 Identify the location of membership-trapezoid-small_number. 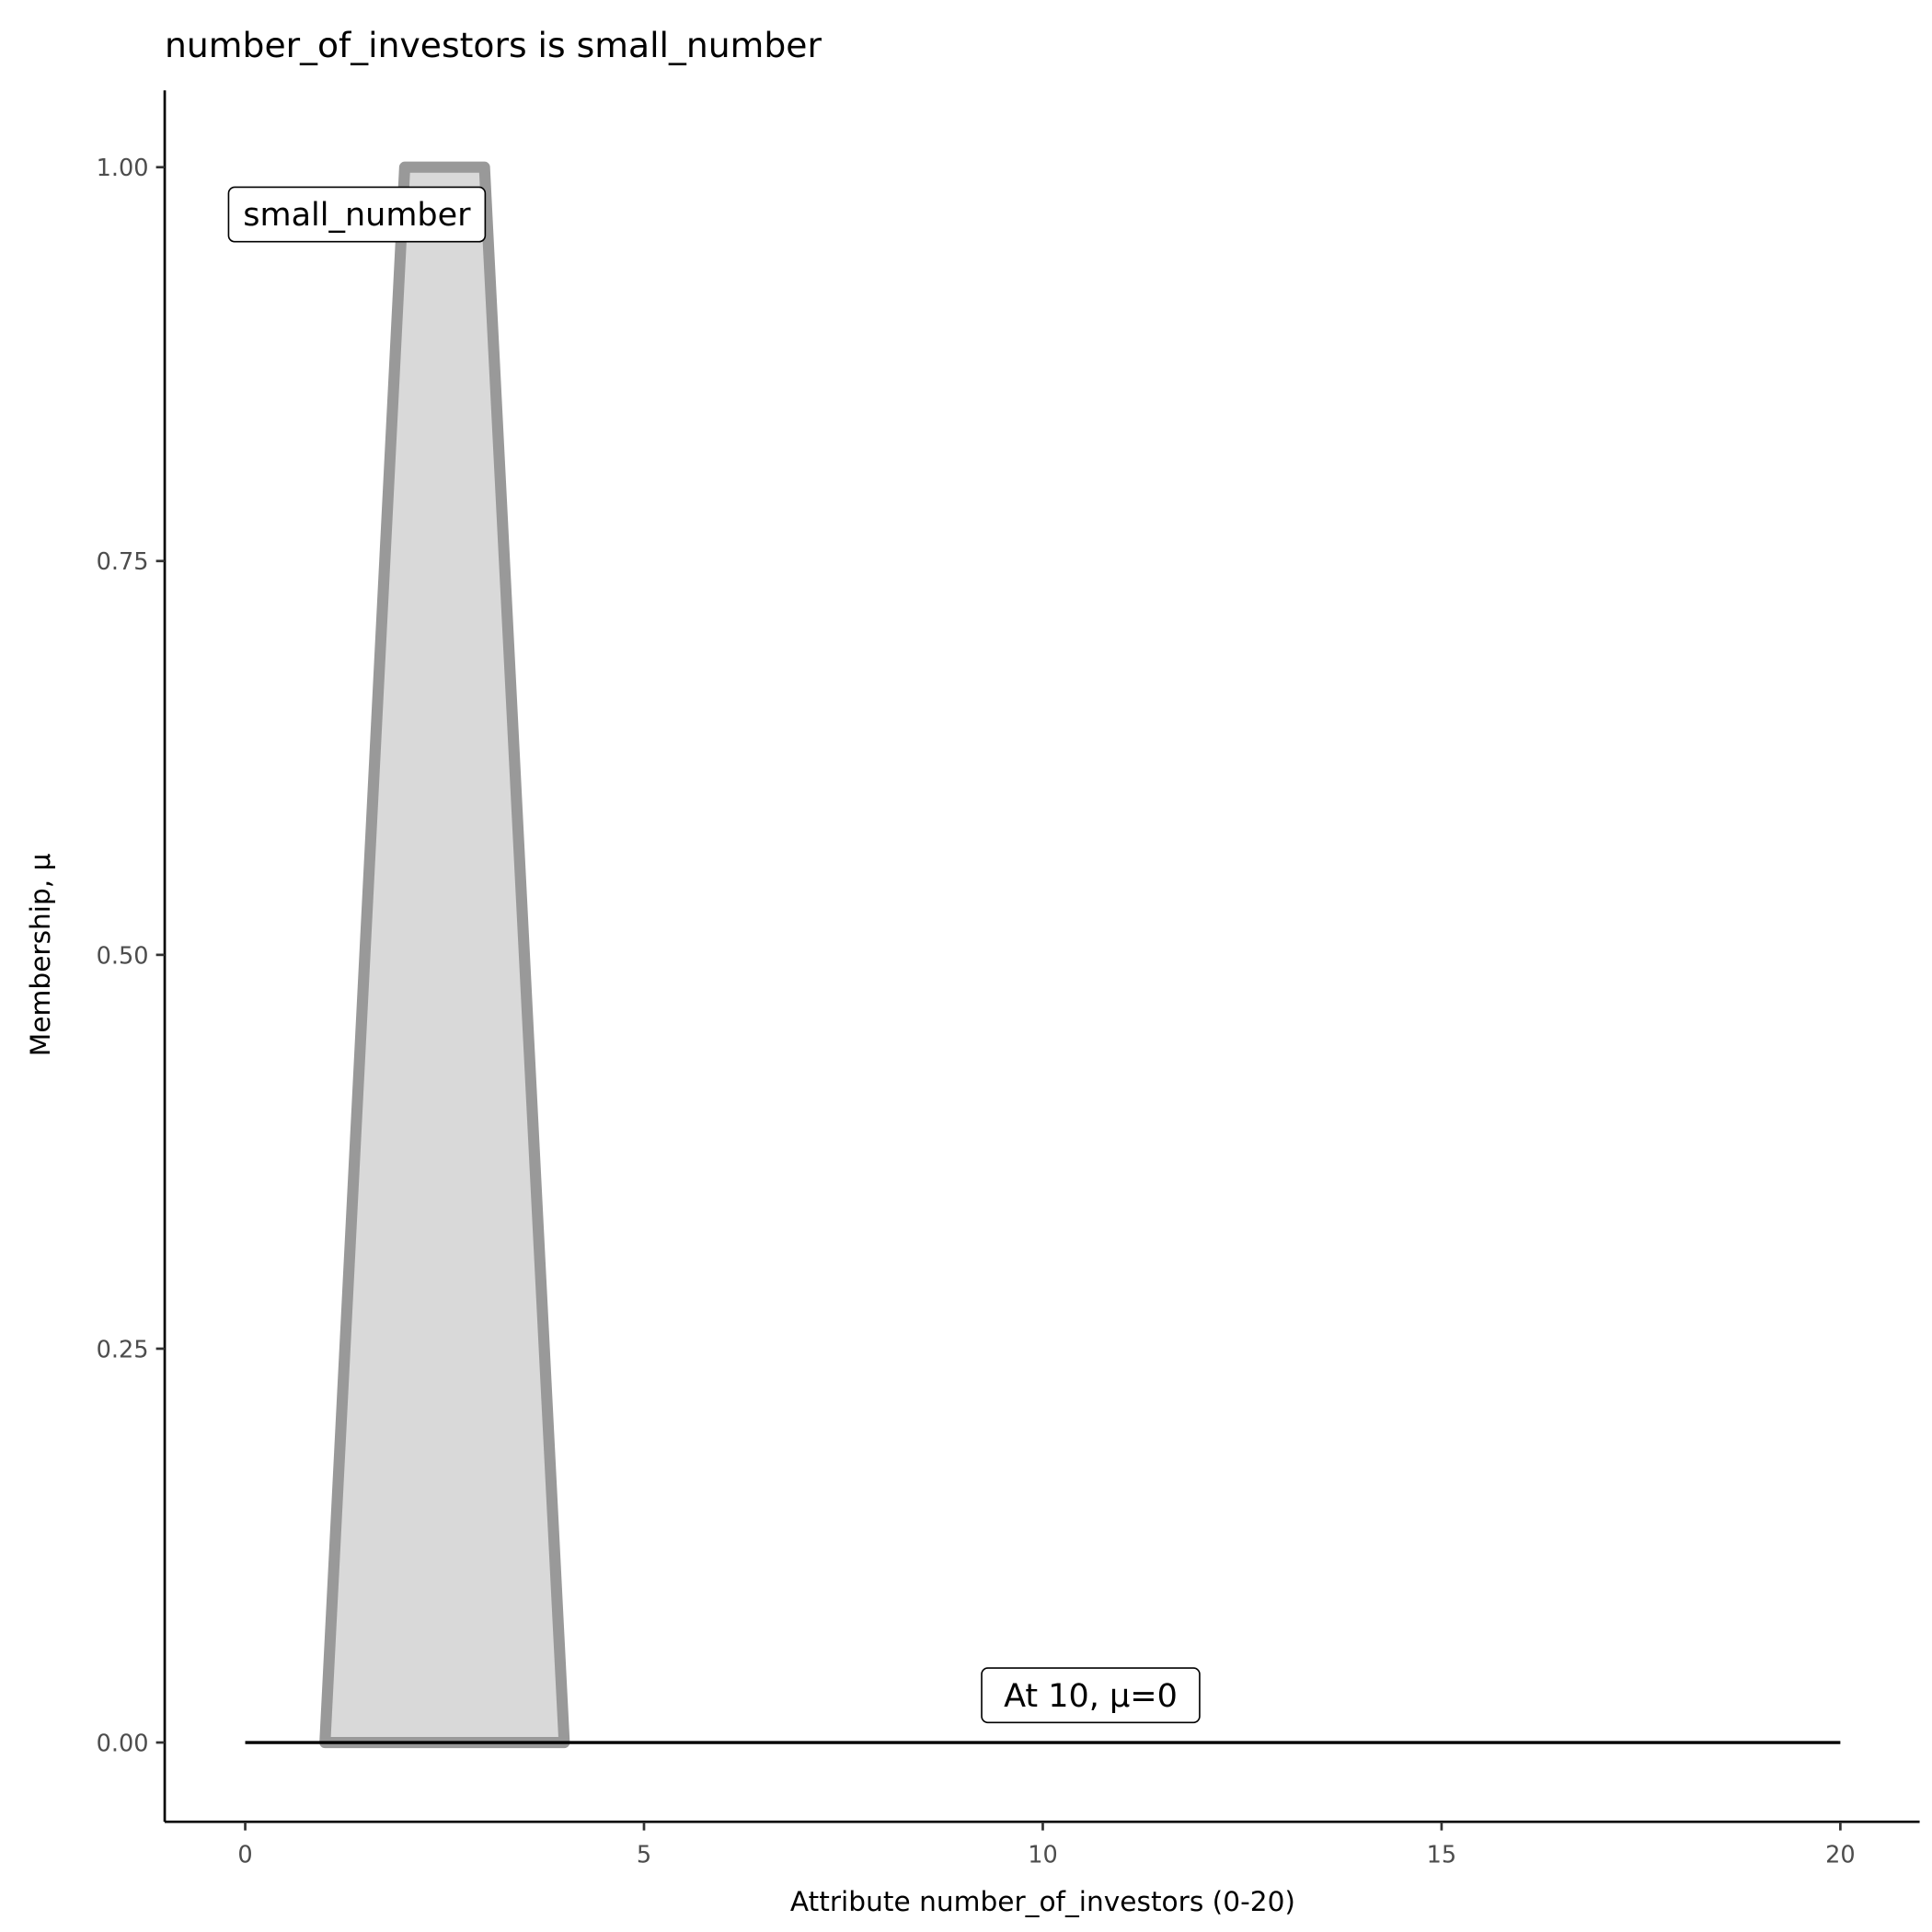
(444, 955).